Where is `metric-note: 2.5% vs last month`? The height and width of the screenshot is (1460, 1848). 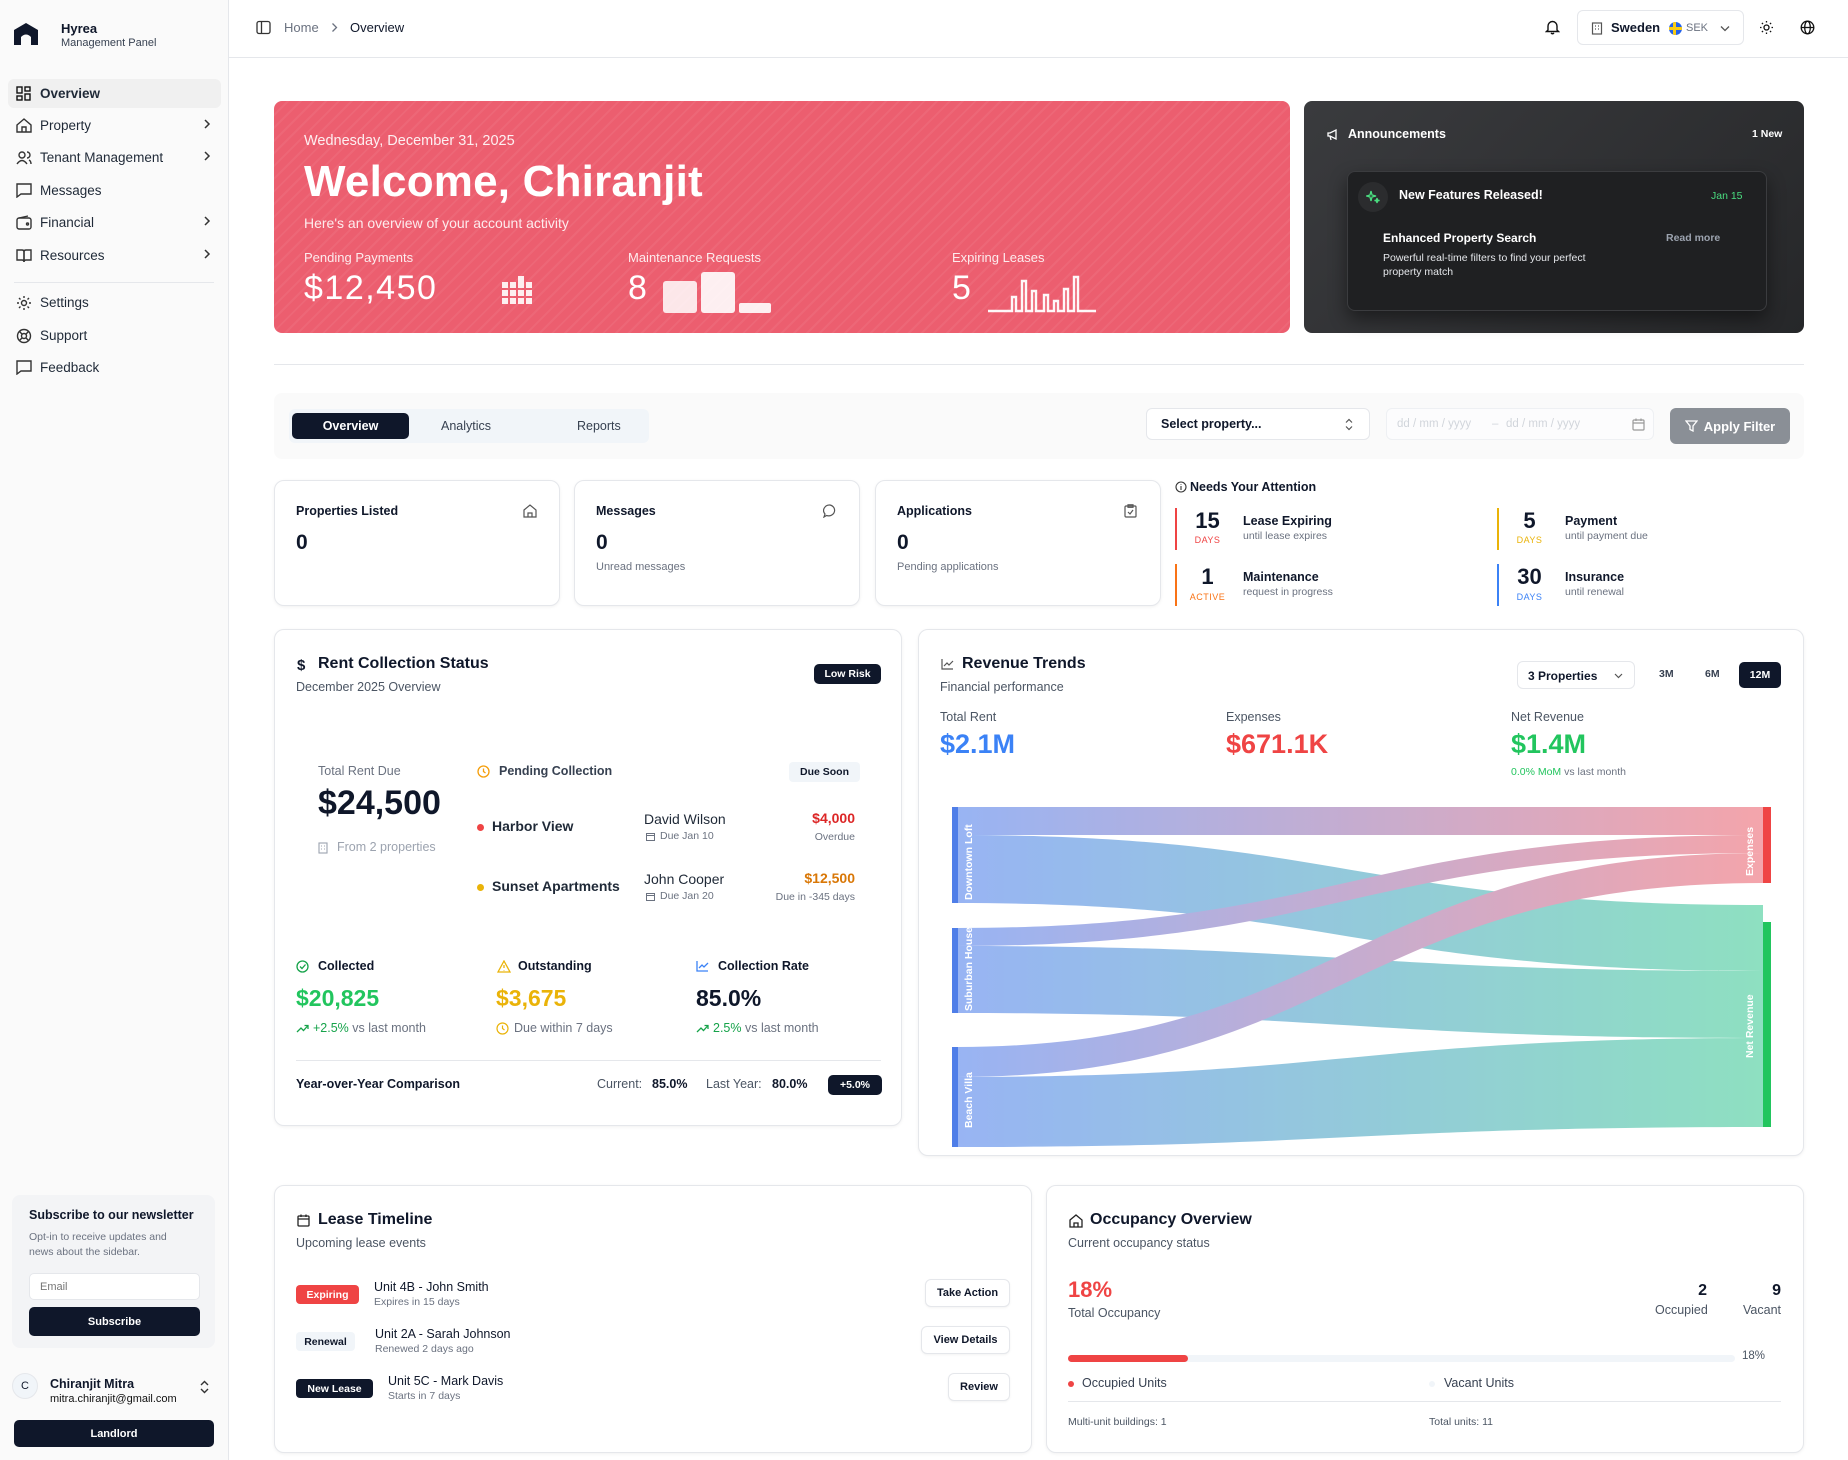 metric-note: 2.5% vs last month is located at coordinates (766, 1028).